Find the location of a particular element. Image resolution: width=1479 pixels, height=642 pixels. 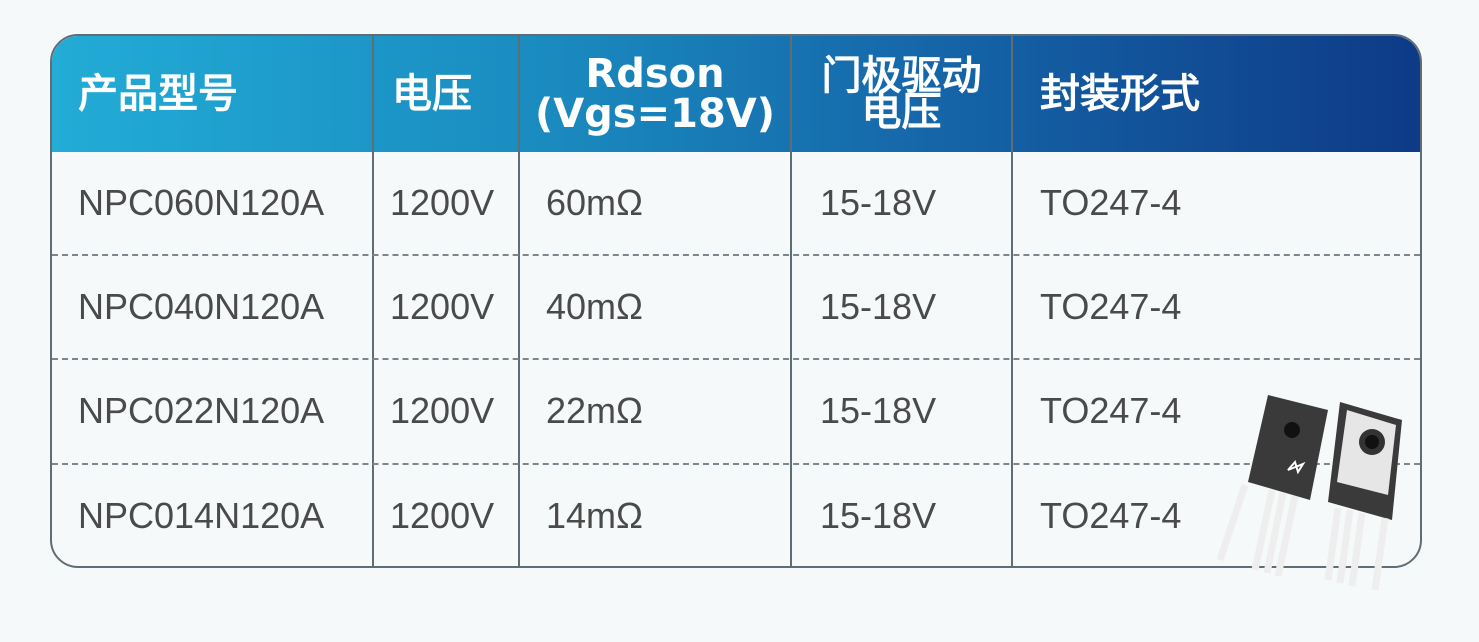

cell-rdson: 22mΩ is located at coordinates (594, 410).